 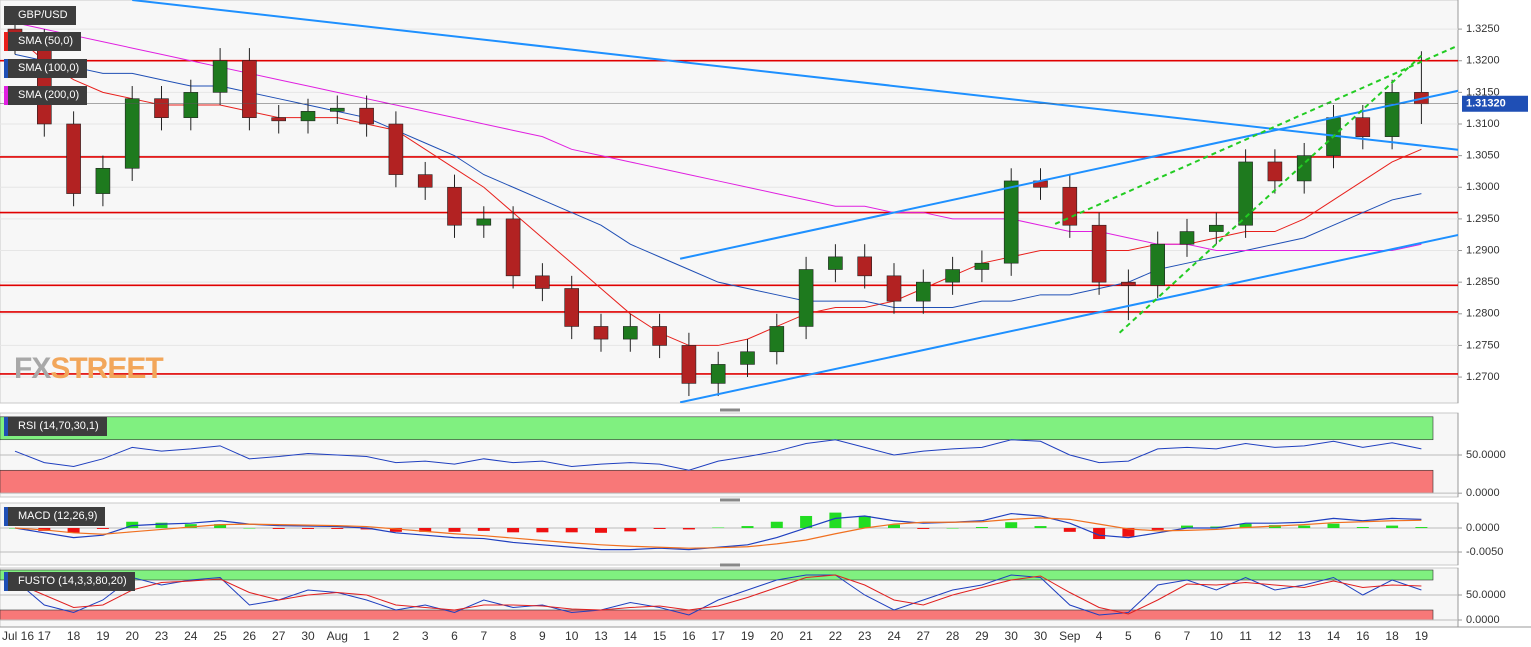 I want to click on x-tick-label: 6, so click(x=454, y=636).